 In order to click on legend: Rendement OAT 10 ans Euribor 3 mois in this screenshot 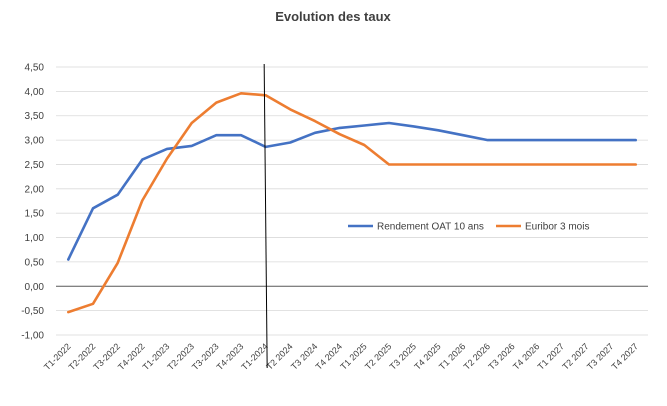, I will do `click(468, 227)`.